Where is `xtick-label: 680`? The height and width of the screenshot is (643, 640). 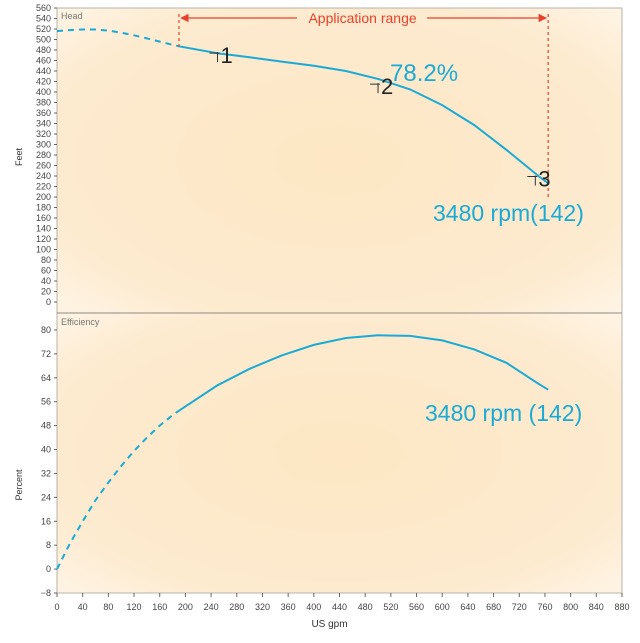 xtick-label: 680 is located at coordinates (493, 607).